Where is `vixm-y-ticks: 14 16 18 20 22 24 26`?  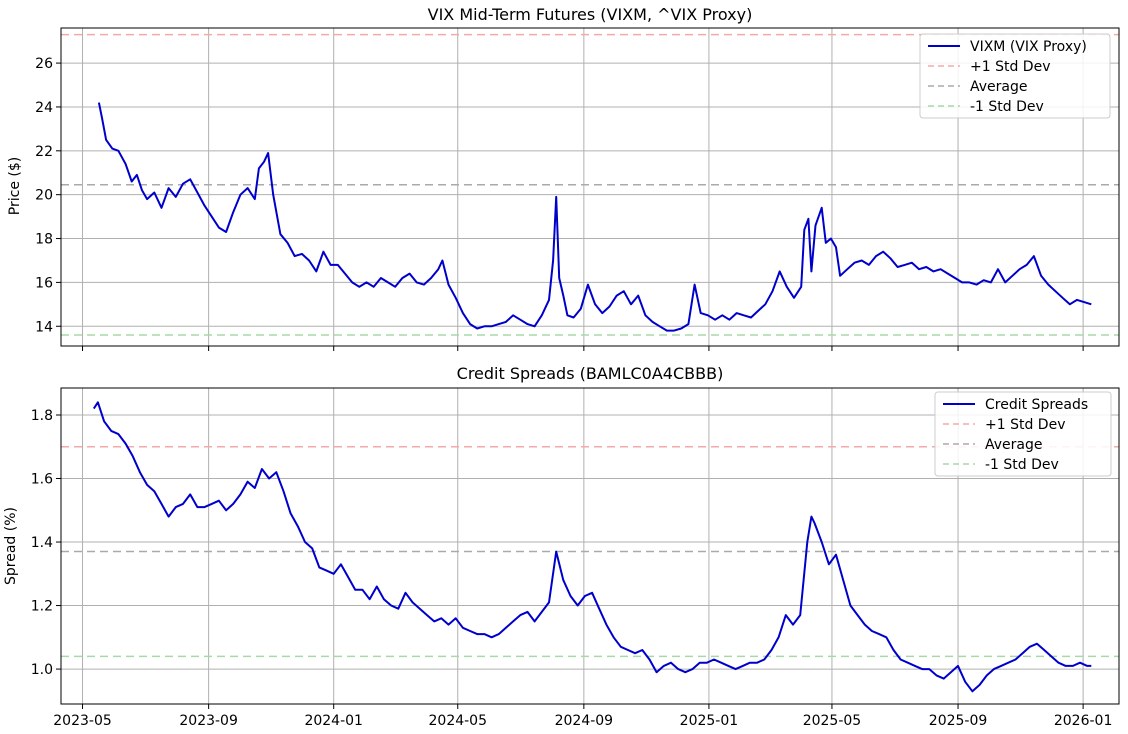
vixm-y-ticks: 14 16 18 20 22 24 26 is located at coordinates (48, 195).